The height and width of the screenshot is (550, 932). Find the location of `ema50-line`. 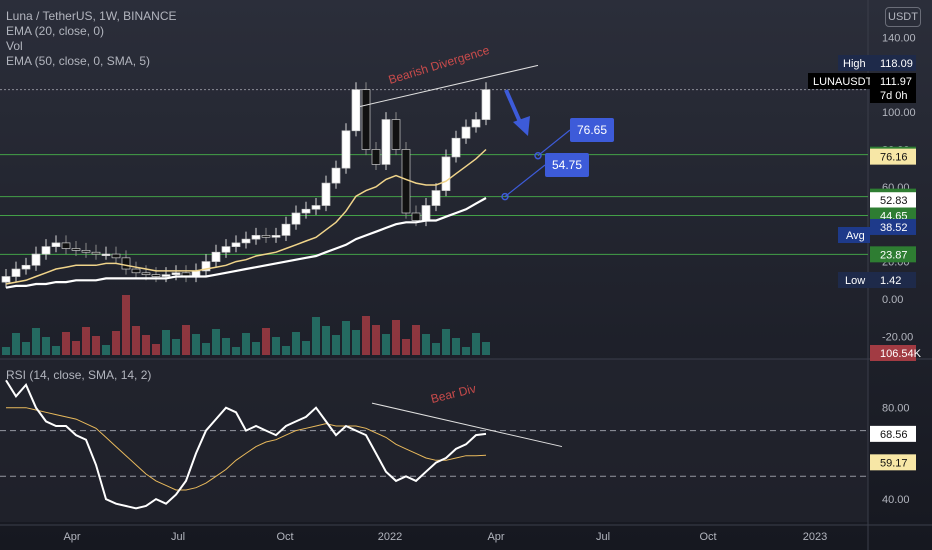

ema50-line is located at coordinates (246, 243).